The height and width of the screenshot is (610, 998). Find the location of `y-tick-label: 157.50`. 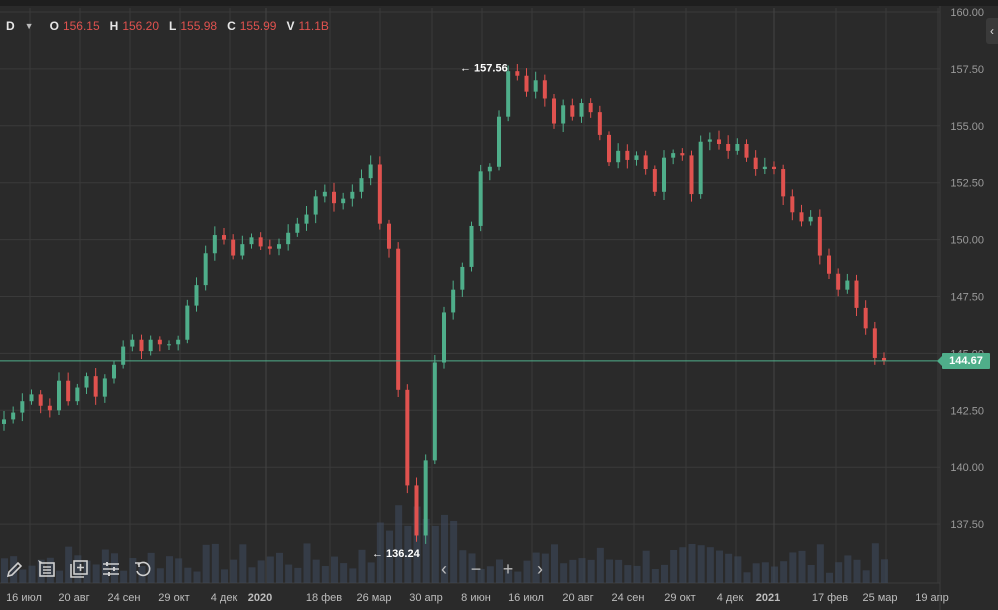

y-tick-label: 157.50 is located at coordinates (967, 70).